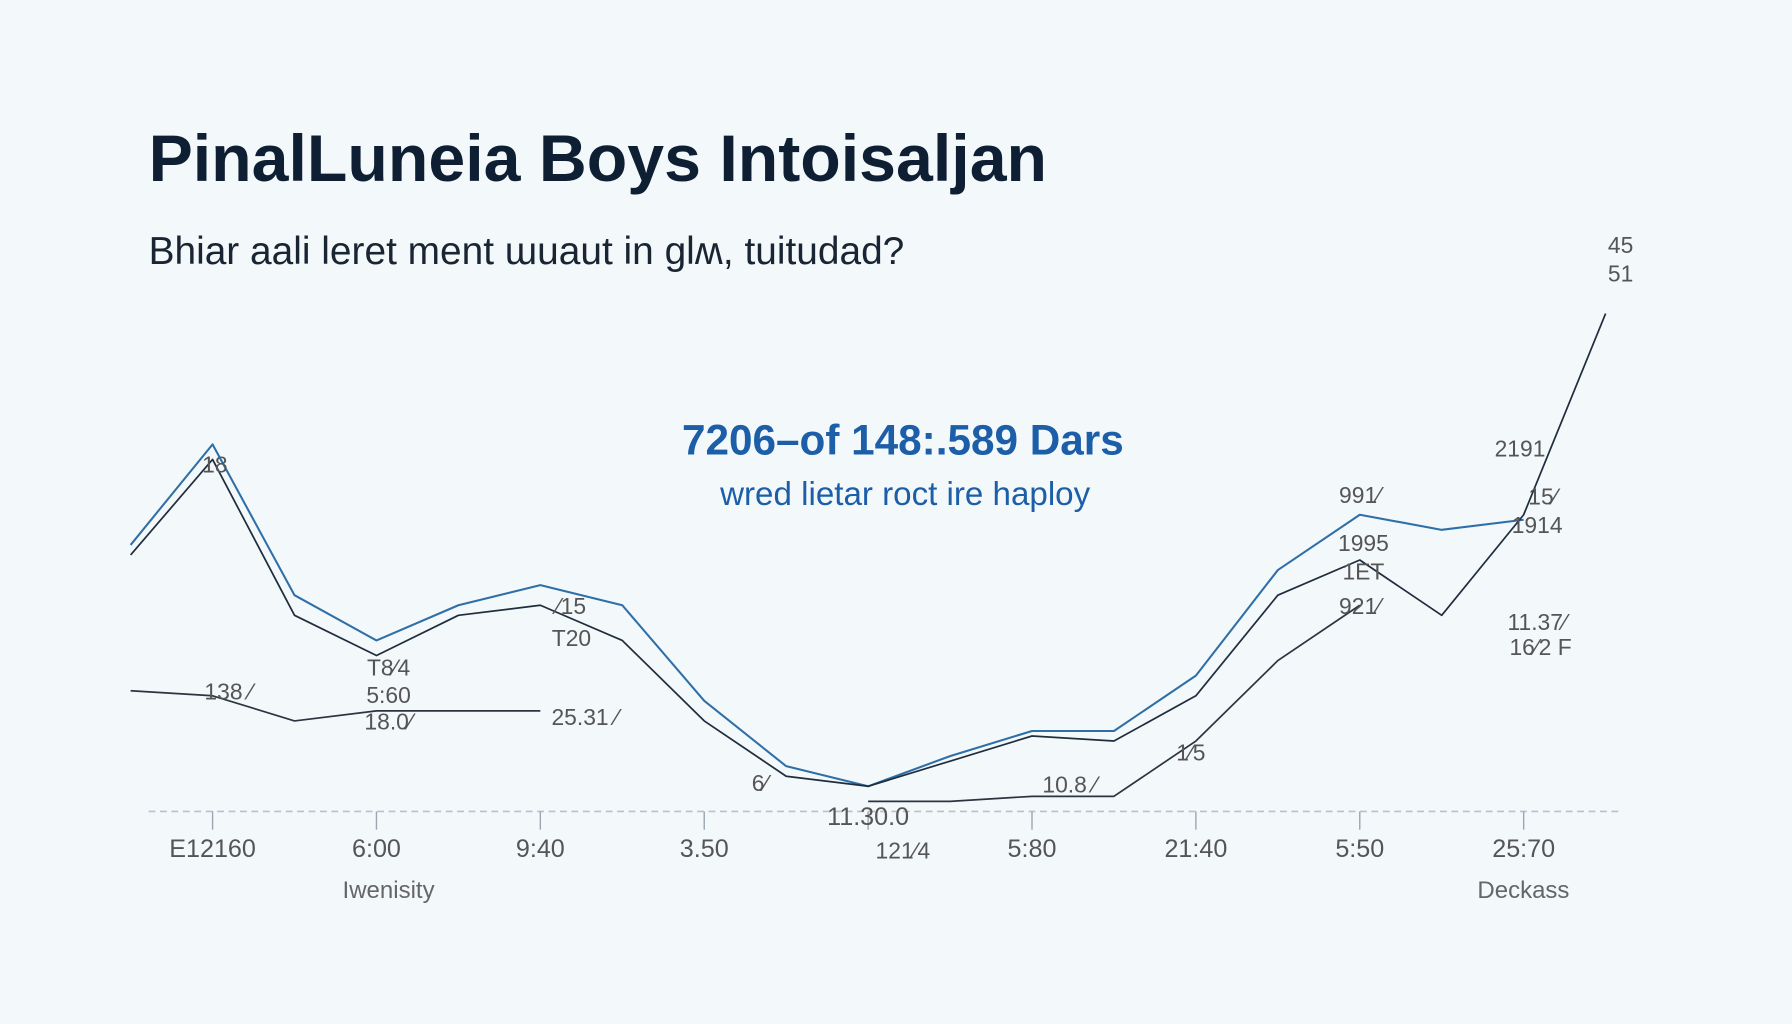 The image size is (1792, 1024). Describe the element at coordinates (389, 890) in the screenshot. I see `x-axis-title: Iwenisity` at that location.